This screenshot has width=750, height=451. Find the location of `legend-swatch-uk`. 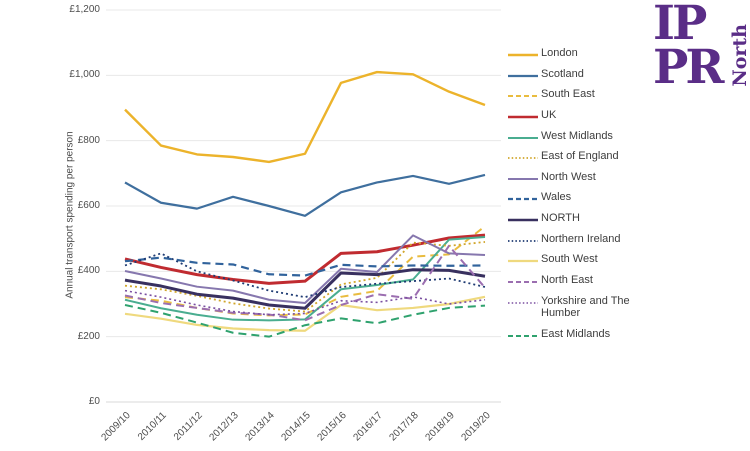

legend-swatch-uk is located at coordinates (523, 117).